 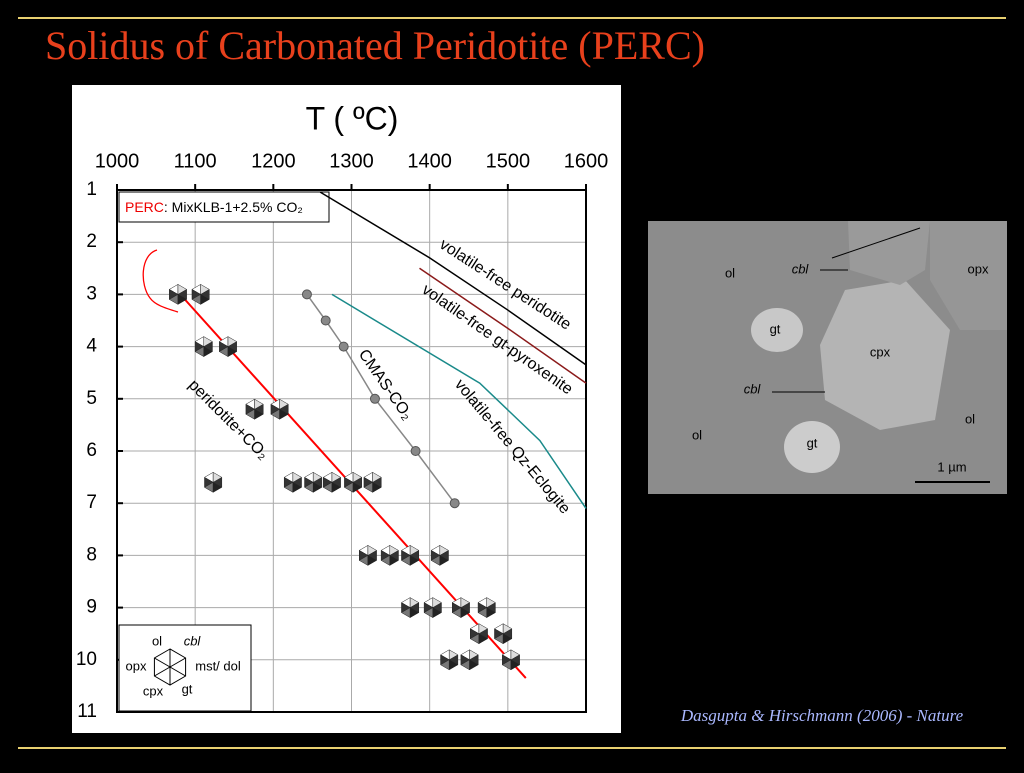 What do you see at coordinates (153, 690) in the screenshot?
I see `marker-key-label: cpx` at bounding box center [153, 690].